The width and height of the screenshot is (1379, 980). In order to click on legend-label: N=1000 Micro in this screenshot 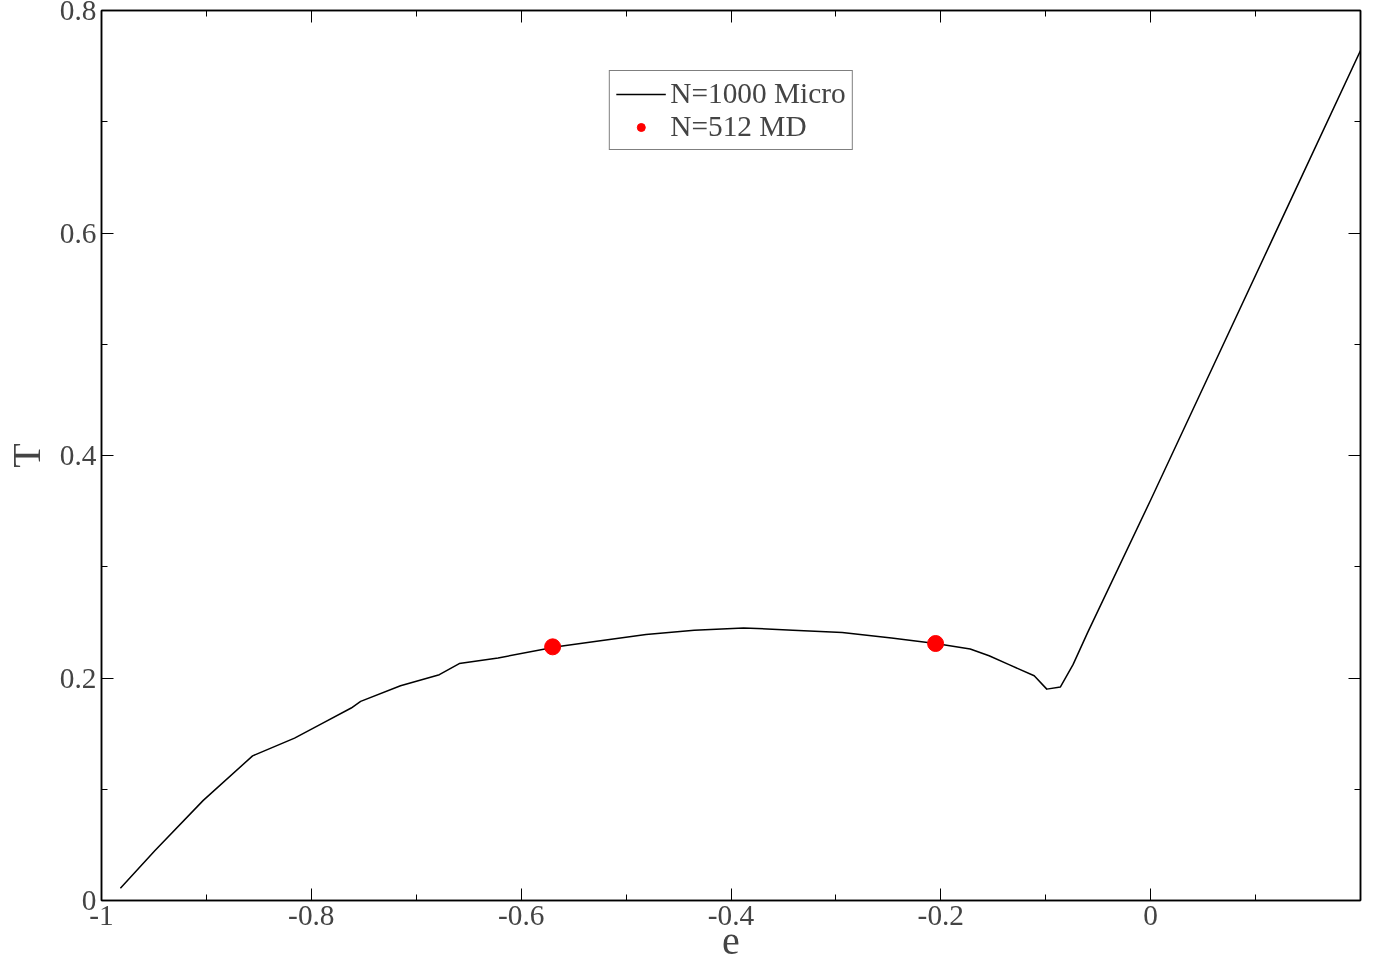, I will do `click(758, 93)`.